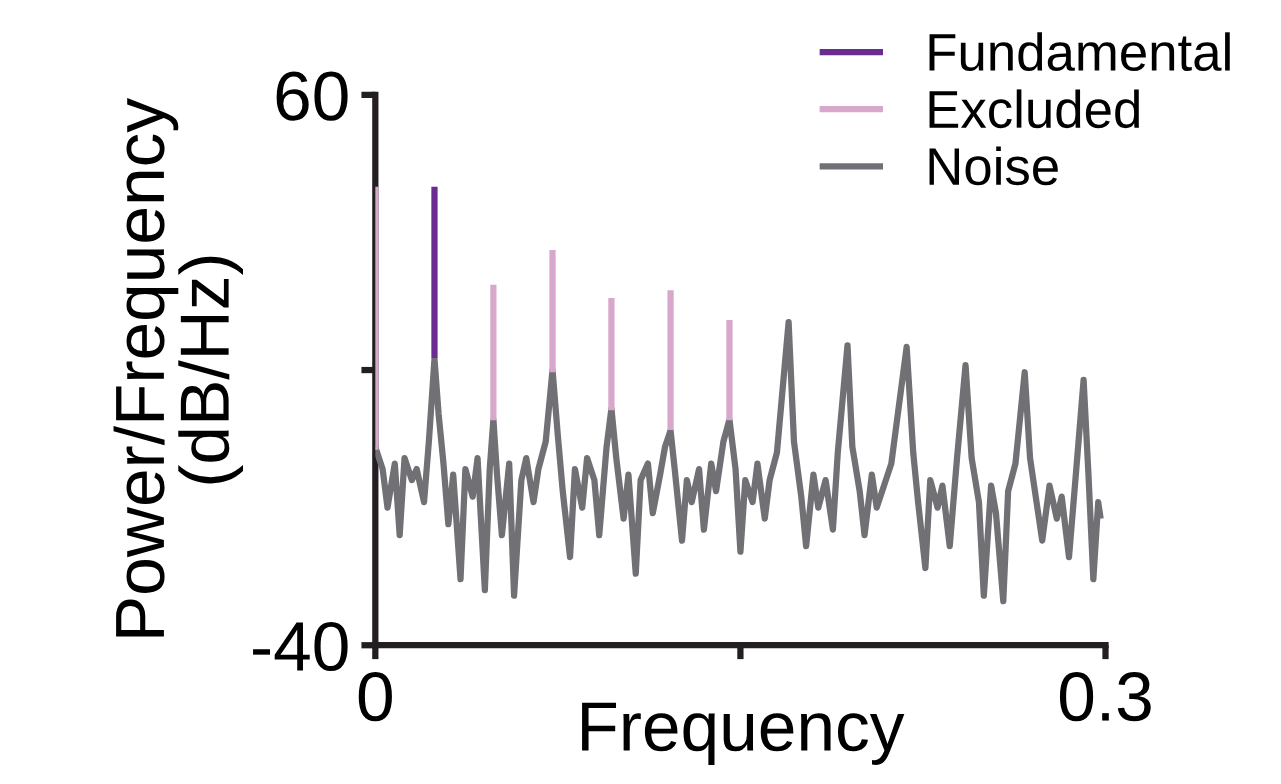 Image resolution: width=1281 pixels, height=784 pixels. What do you see at coordinates (178, 367) in the screenshot?
I see `y-axis-title: Power/Frequency (dB/Hz)` at bounding box center [178, 367].